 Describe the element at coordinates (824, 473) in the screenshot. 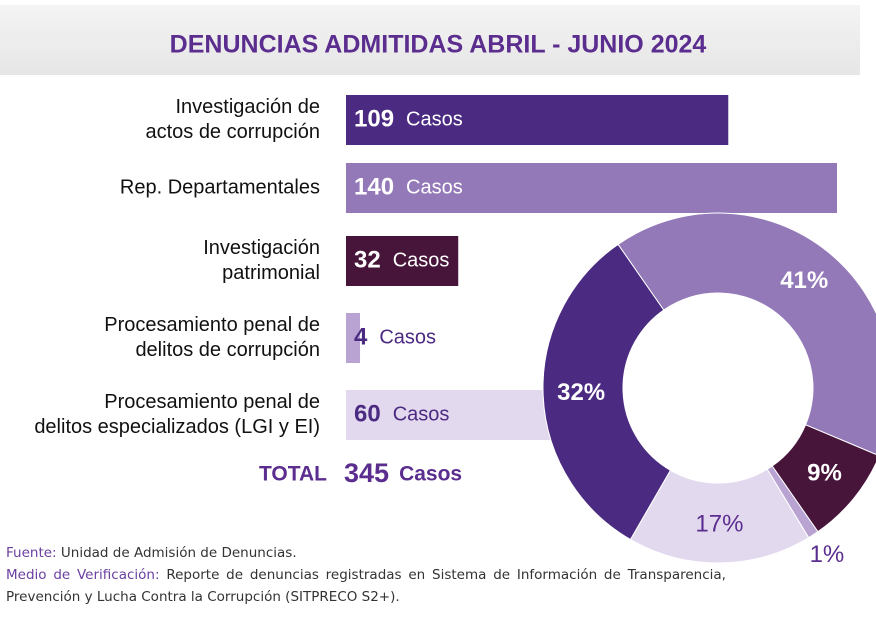

I see `donut-label: 9%` at that location.